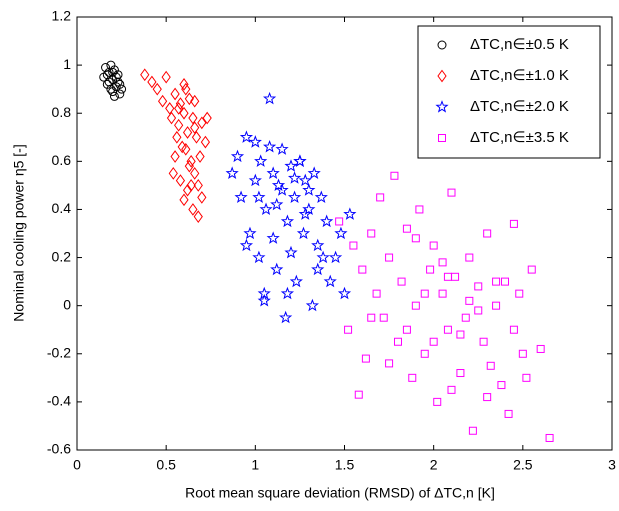  Describe the element at coordinates (166, 465) in the screenshot. I see `x-tick-label: 0.5` at that location.